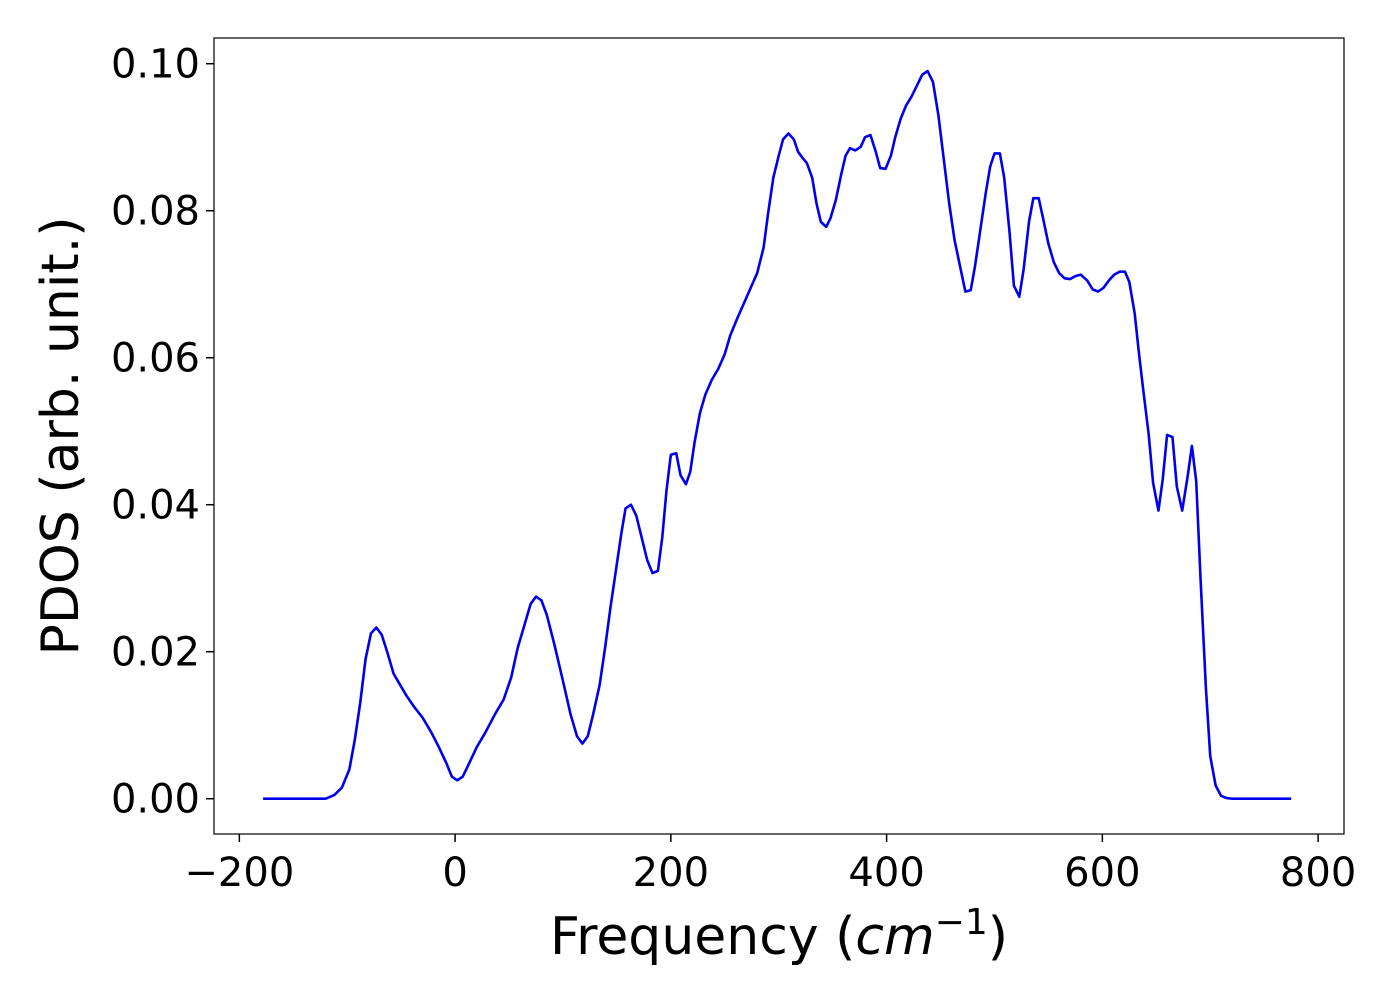 This screenshot has height=1000, width=1400. Describe the element at coordinates (671, 873) in the screenshot. I see `x-tick-label: 200` at that location.